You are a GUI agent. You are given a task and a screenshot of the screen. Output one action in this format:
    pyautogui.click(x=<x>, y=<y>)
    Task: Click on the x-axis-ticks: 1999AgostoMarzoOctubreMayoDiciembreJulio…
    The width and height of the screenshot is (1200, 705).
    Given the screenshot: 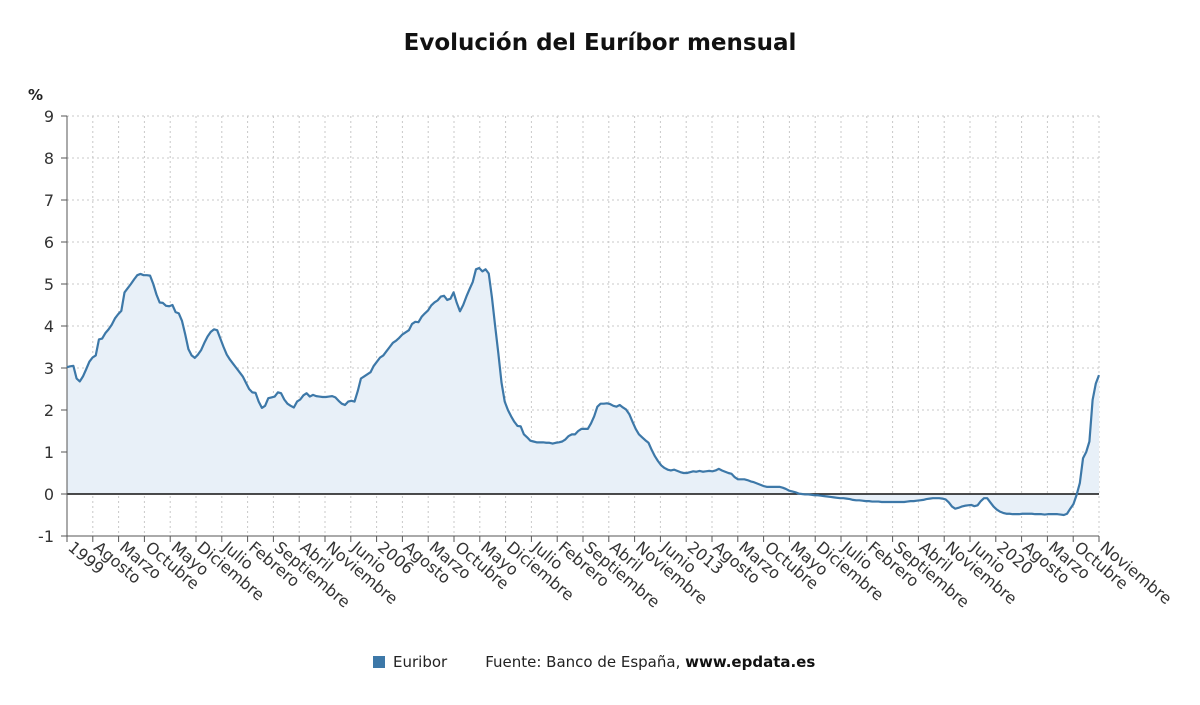 What is the action you would take?
    pyautogui.click(x=620, y=574)
    